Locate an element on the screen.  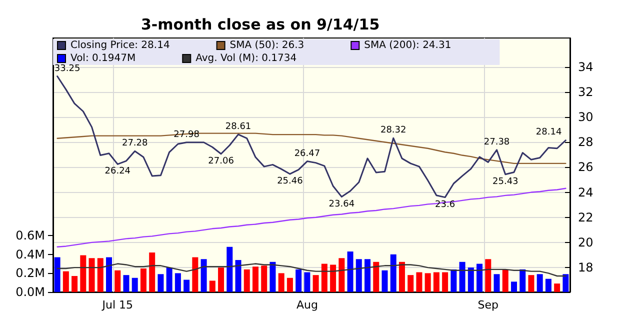
data-label: 26.47 is located at coordinates (307, 153).